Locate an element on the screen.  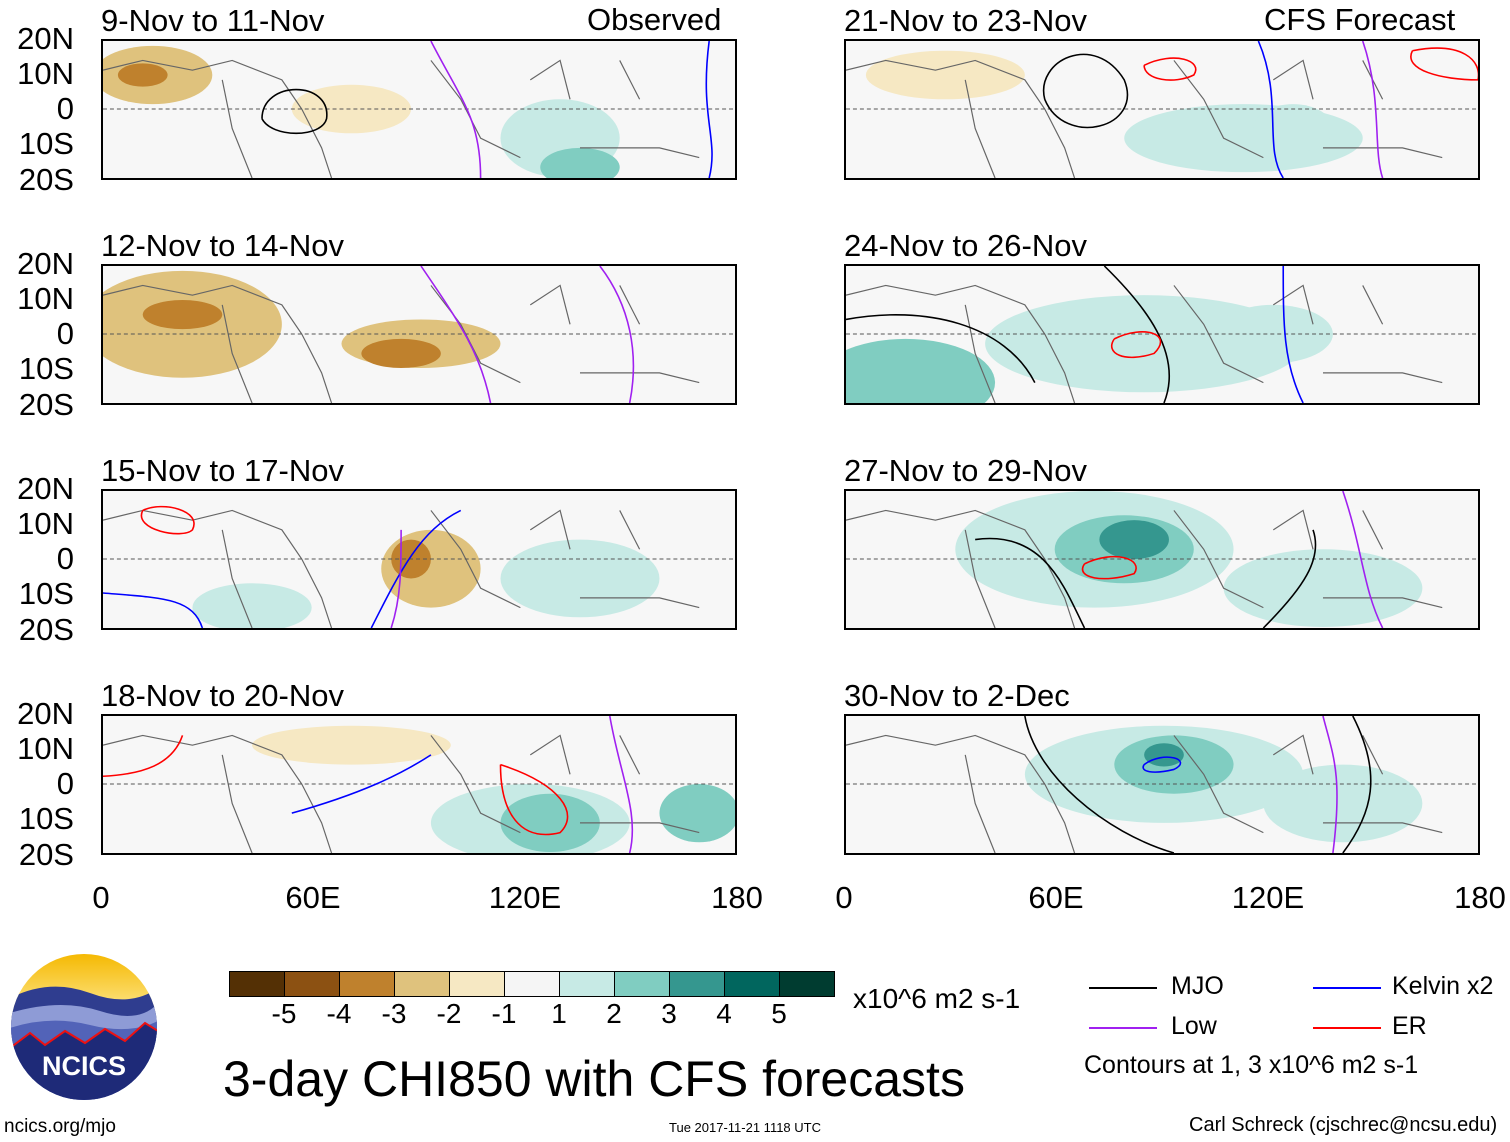
colorbar-tick: -2 is located at coordinates (449, 1013).